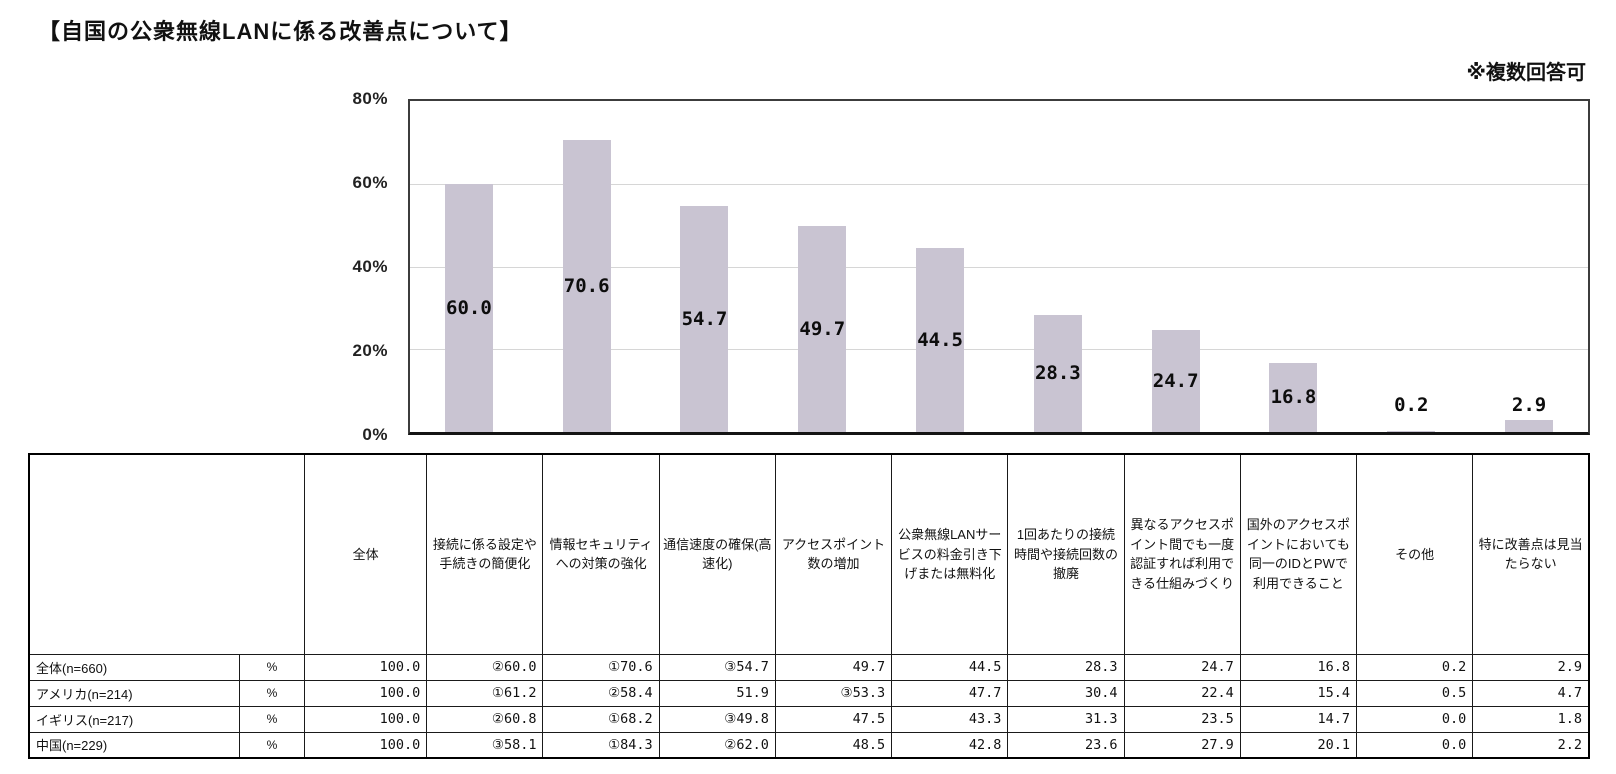 The height and width of the screenshot is (774, 1616). What do you see at coordinates (485, 719) in the screenshot?
I see `value-cell: ②60.8` at bounding box center [485, 719].